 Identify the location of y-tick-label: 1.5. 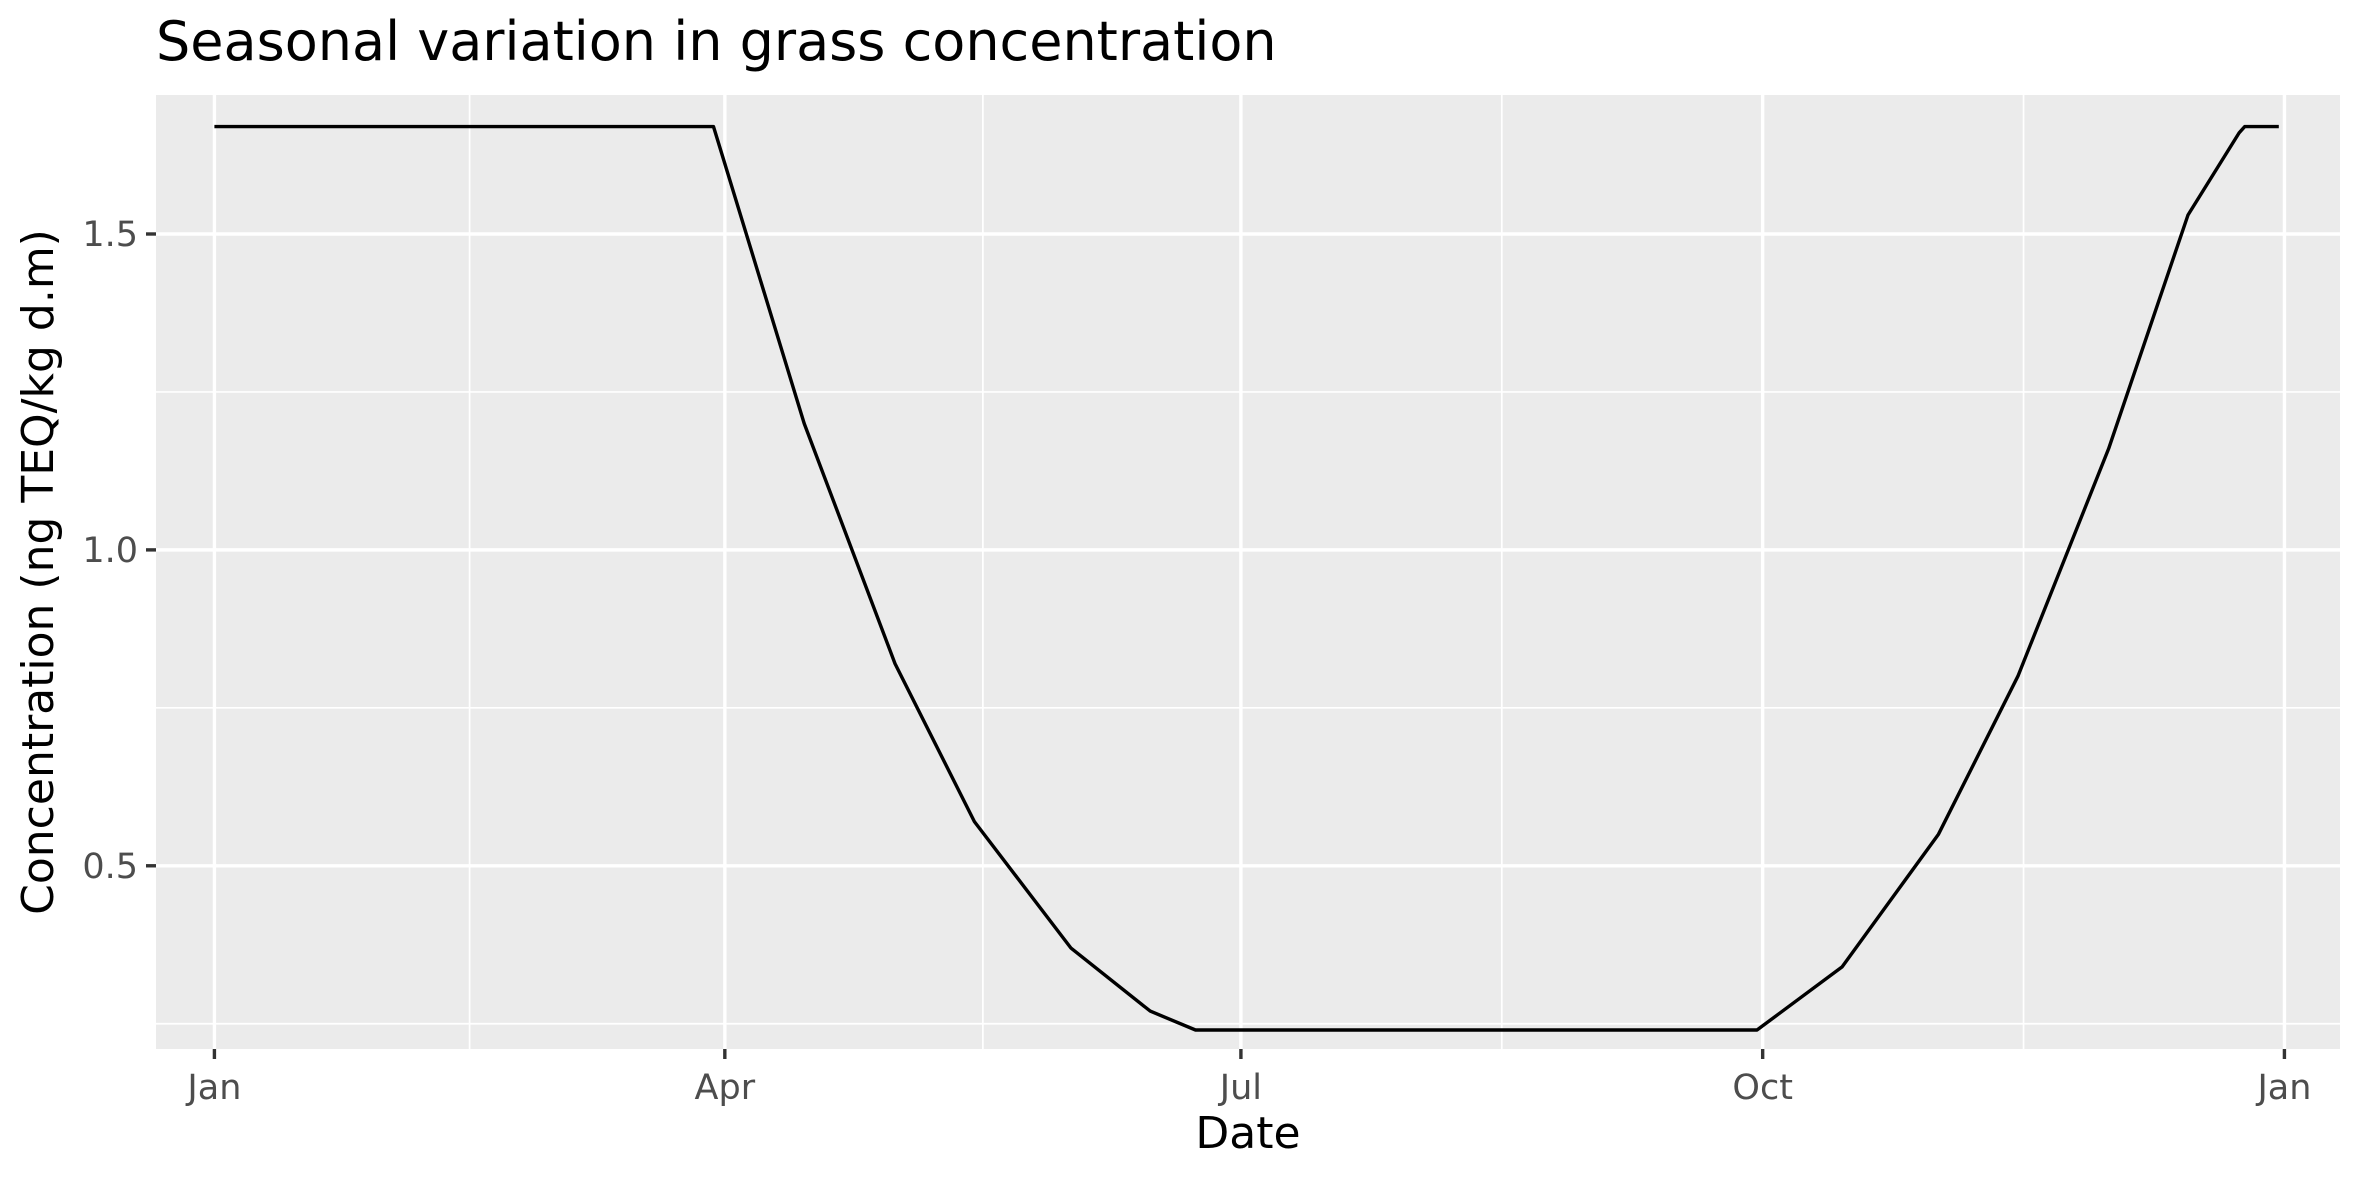
(110, 235).